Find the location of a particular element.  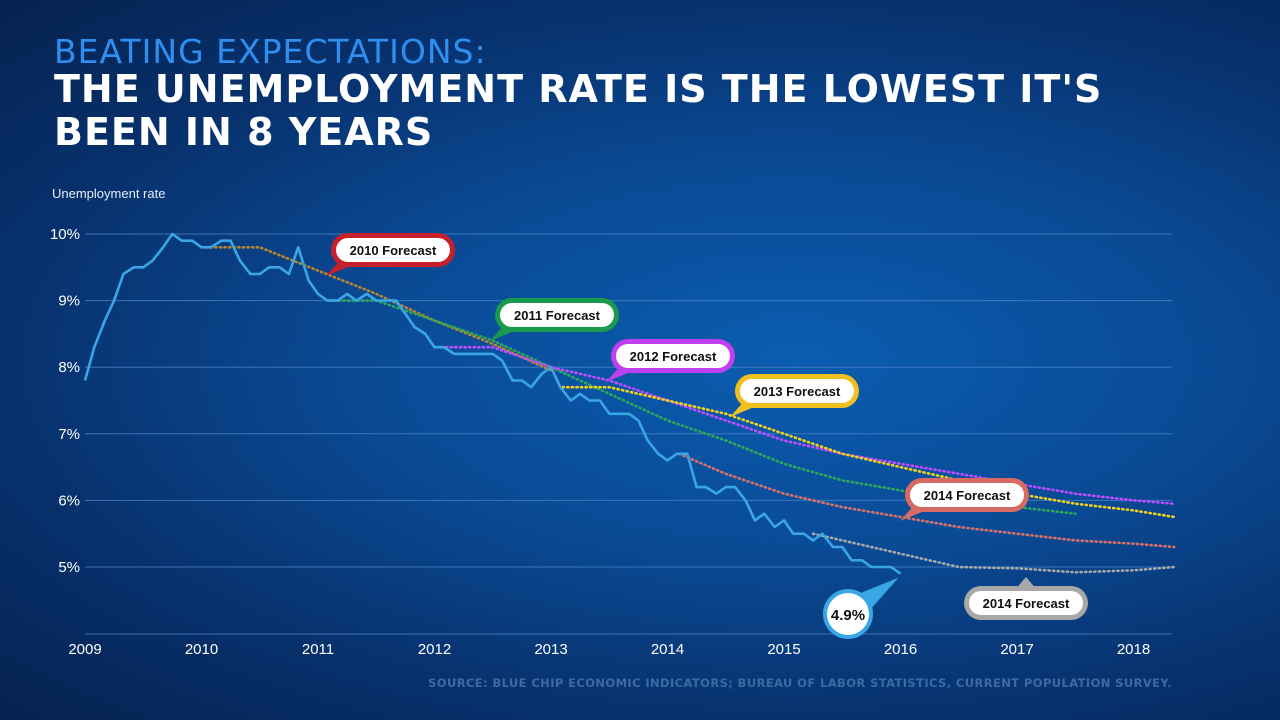

x-tick-label: 2014 is located at coordinates (667, 649).